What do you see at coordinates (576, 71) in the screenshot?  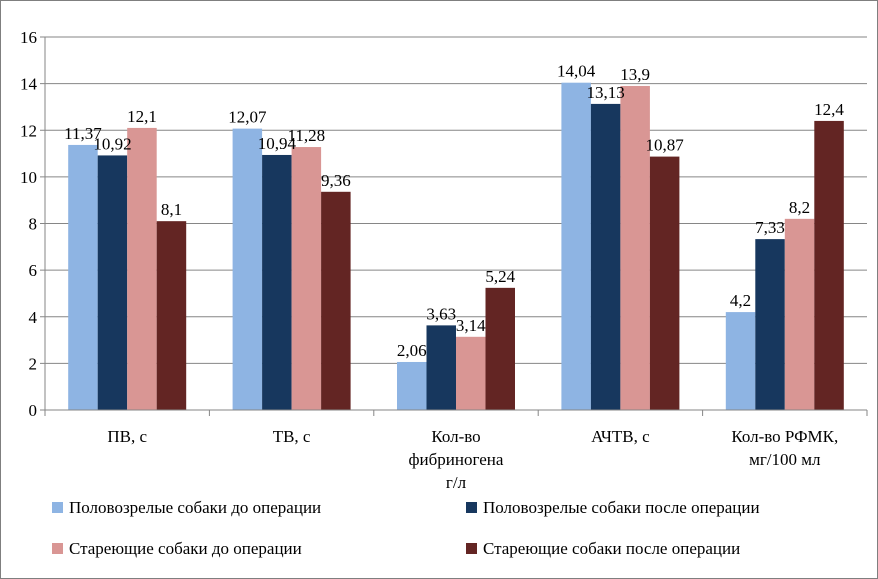 I see `data-label: 14,04` at bounding box center [576, 71].